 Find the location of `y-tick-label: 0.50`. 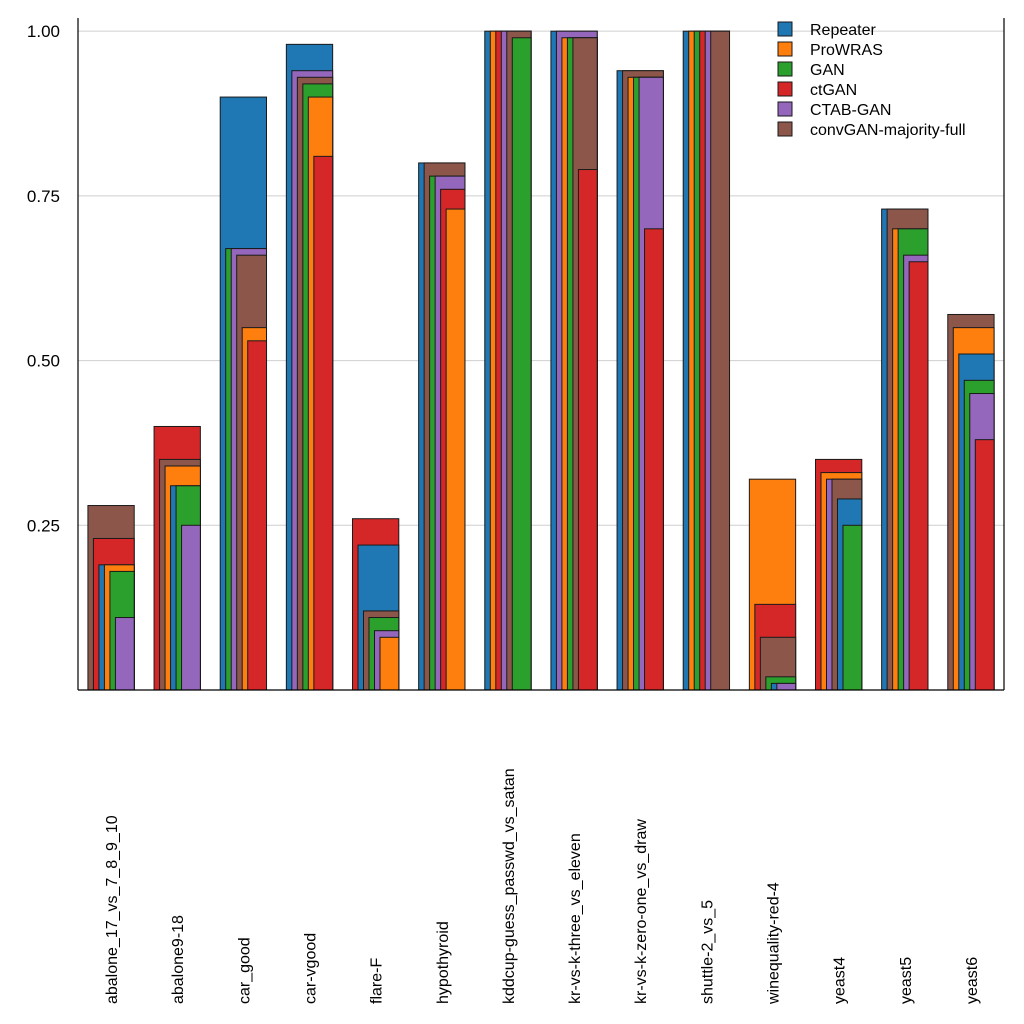

y-tick-label: 0.50 is located at coordinates (43, 361).